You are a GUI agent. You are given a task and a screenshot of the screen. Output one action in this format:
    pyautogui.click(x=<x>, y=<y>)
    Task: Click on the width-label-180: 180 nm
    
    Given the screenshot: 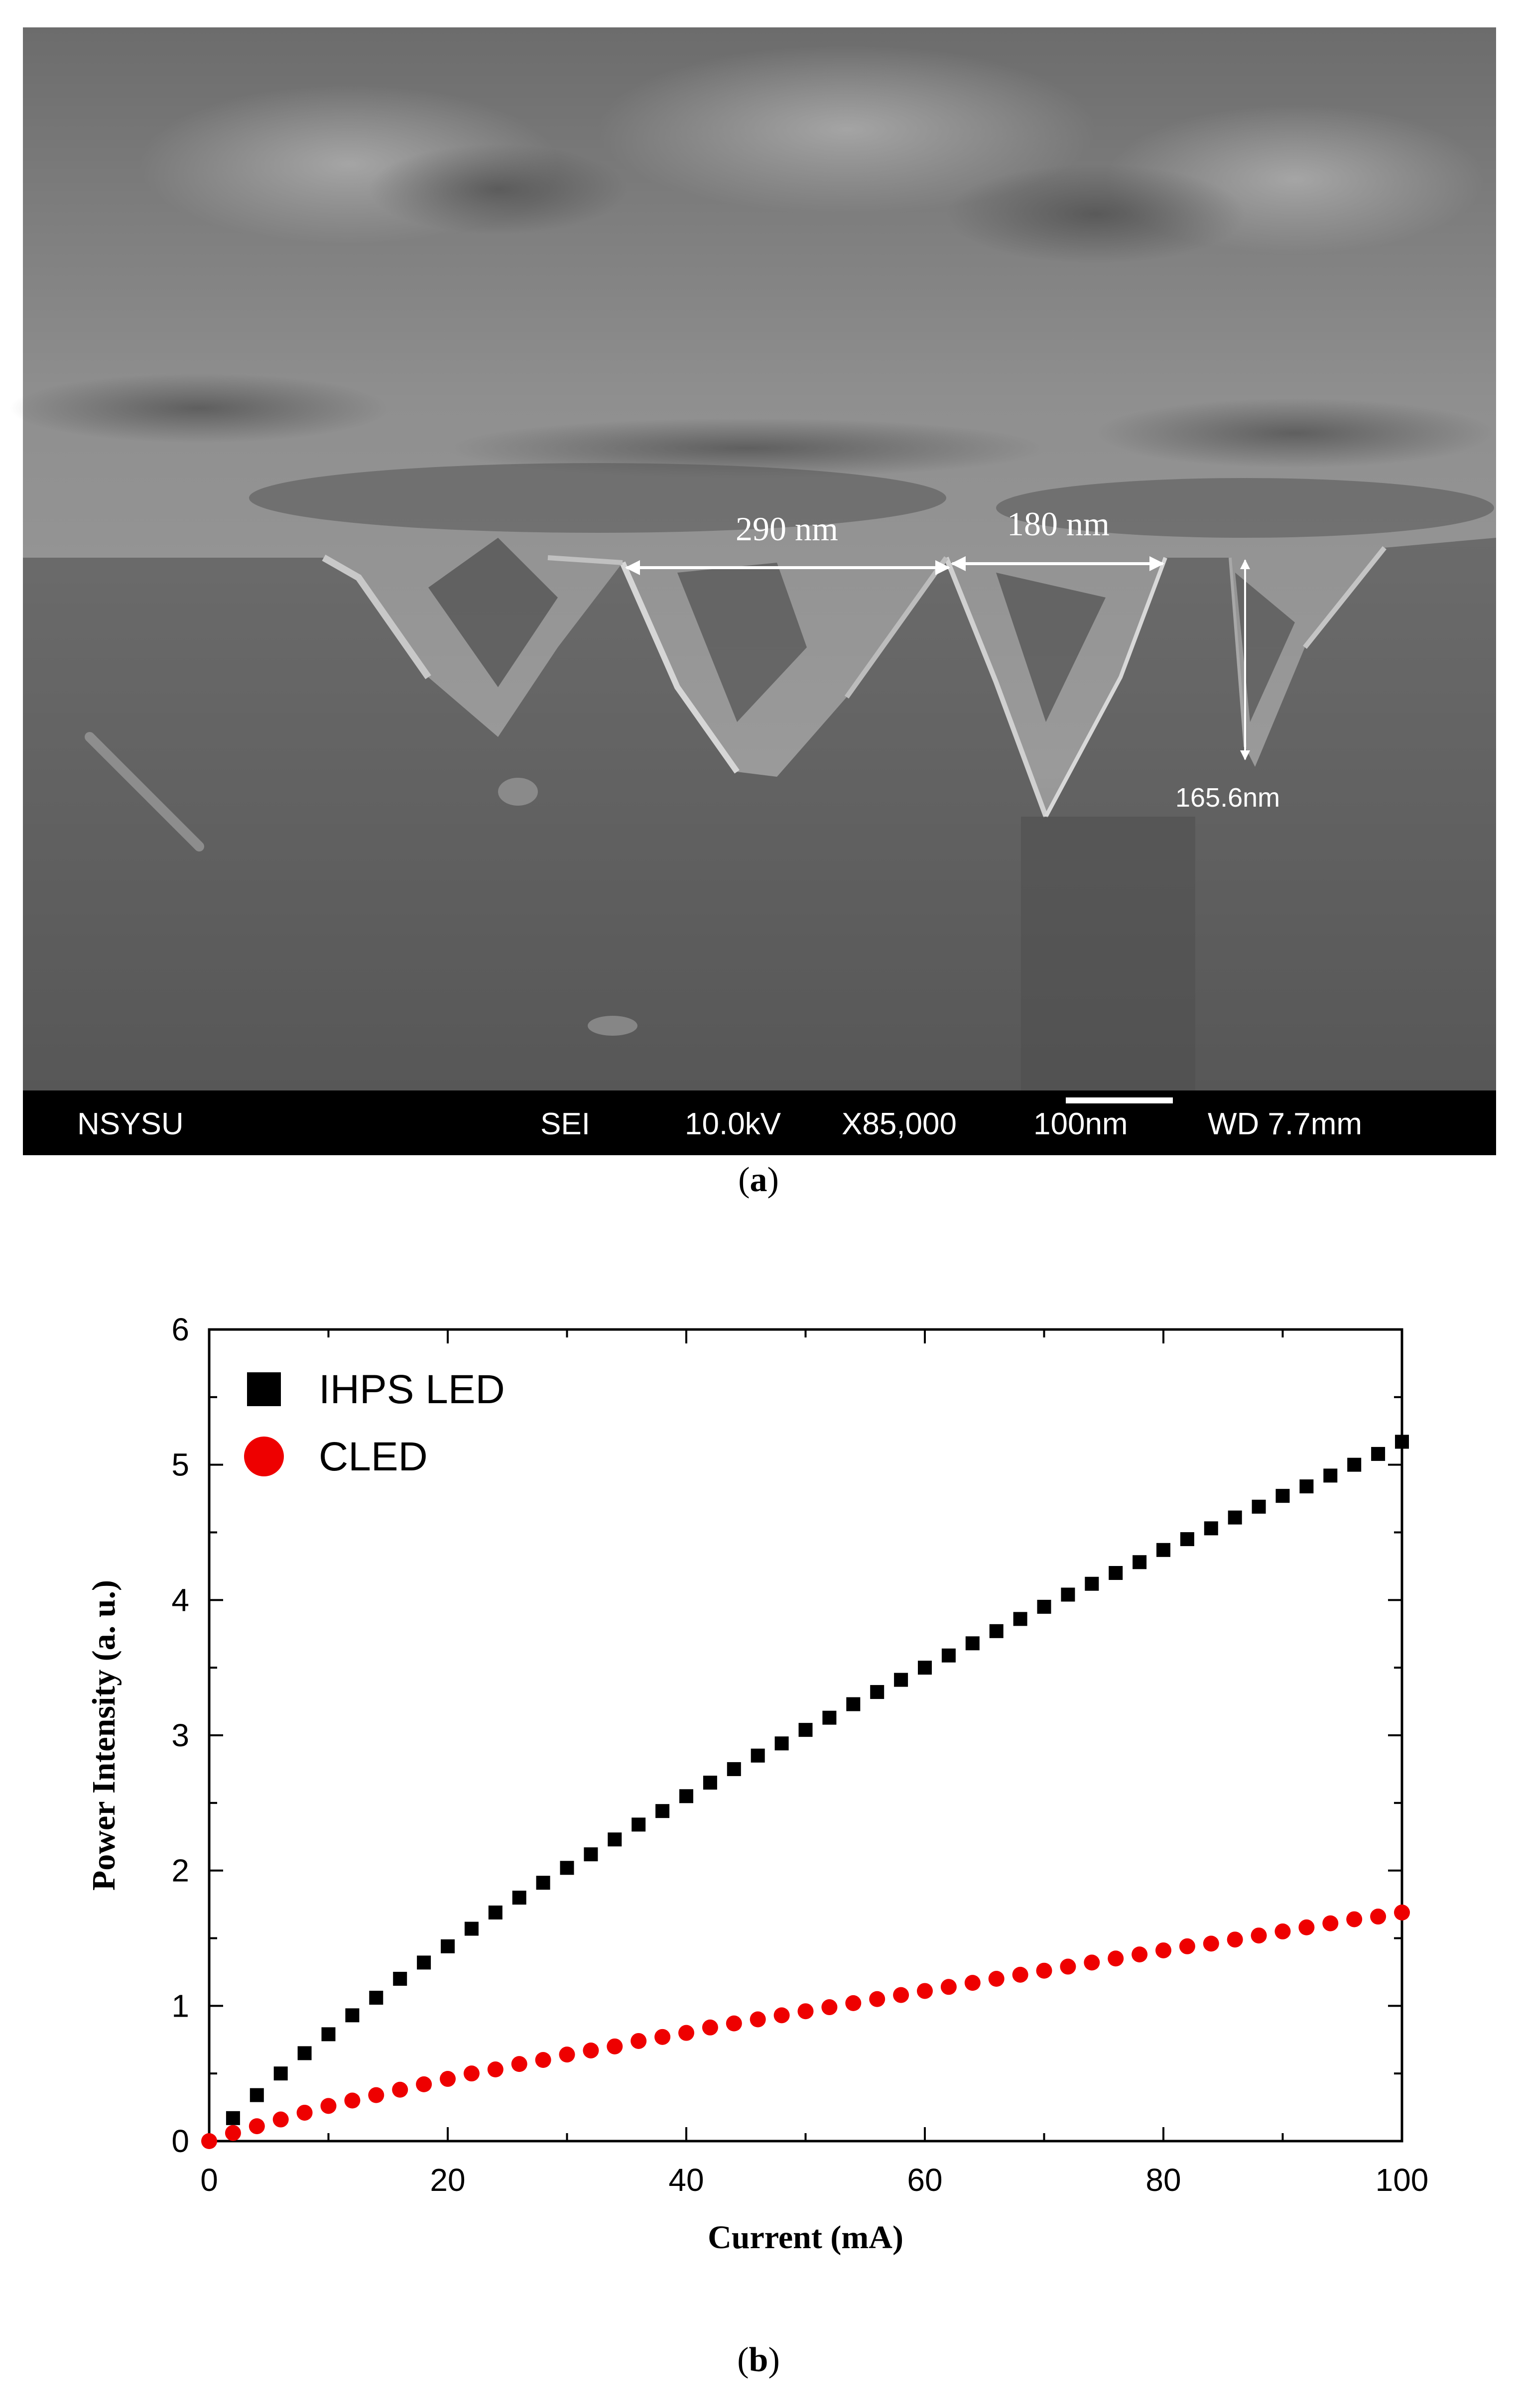 What is the action you would take?
    pyautogui.click(x=1058, y=524)
    